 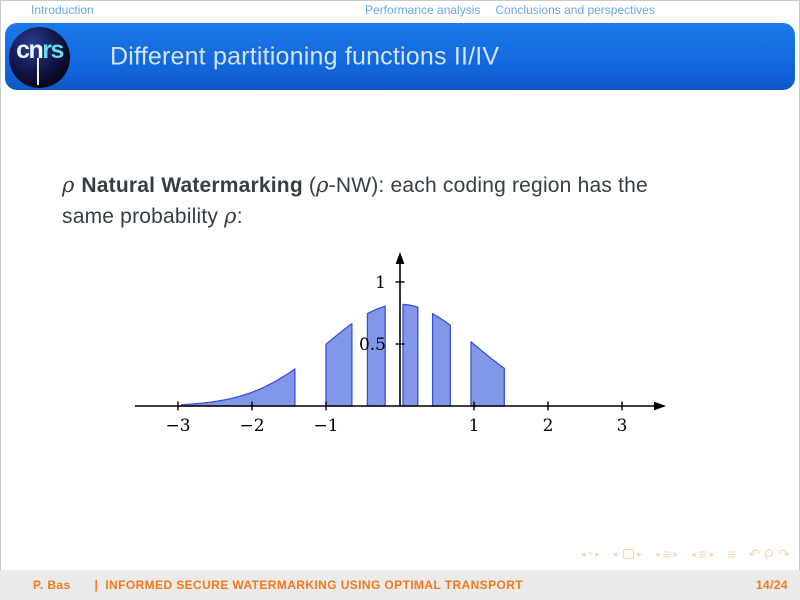 I want to click on frame-icon, so click(x=627, y=553).